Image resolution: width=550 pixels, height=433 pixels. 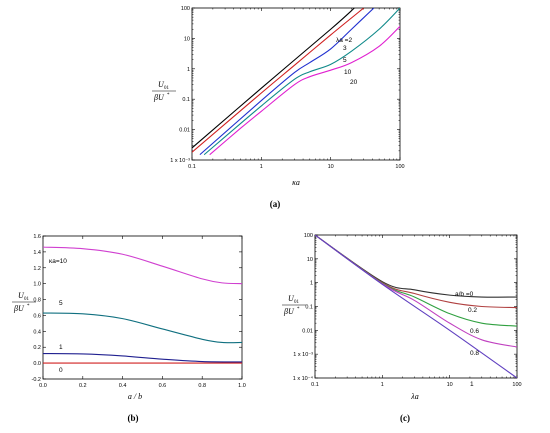 I want to click on panel-caption: (c), so click(x=405, y=418).